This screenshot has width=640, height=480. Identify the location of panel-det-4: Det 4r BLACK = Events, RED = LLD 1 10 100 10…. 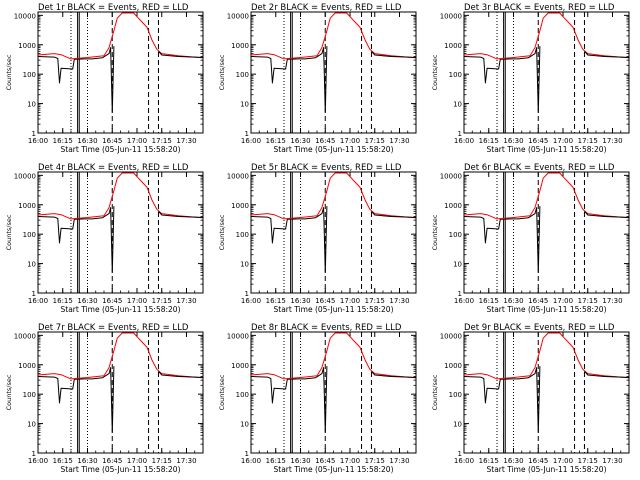
(104, 238).